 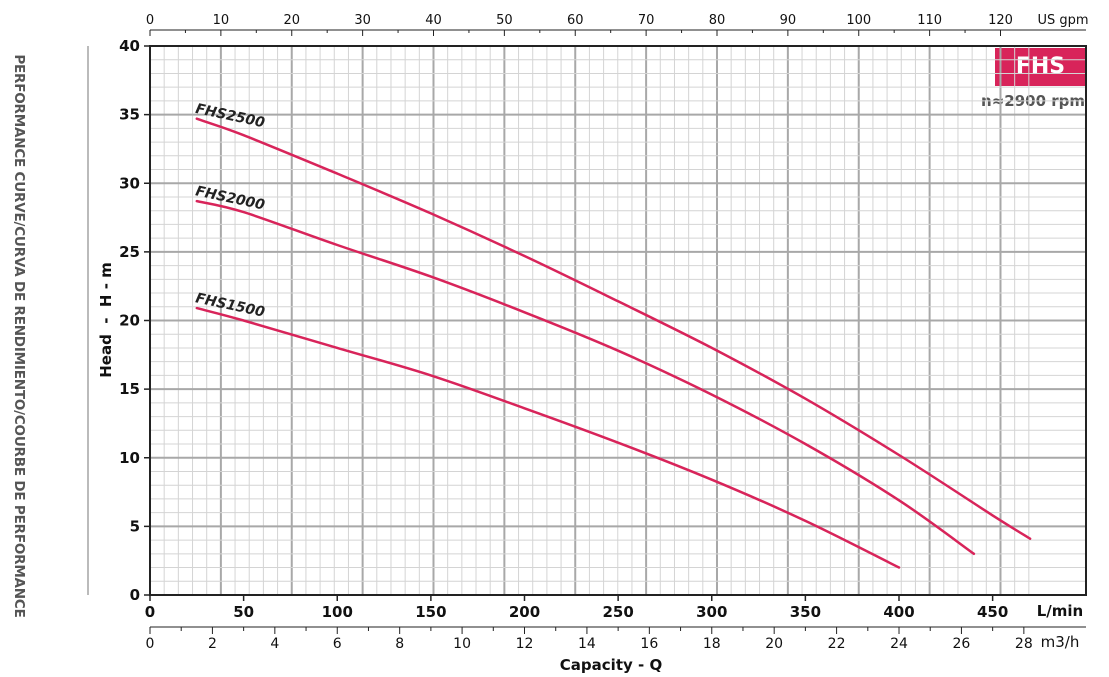 What do you see at coordinates (1040, 67) in the screenshot?
I see `model-badge: FHS` at bounding box center [1040, 67].